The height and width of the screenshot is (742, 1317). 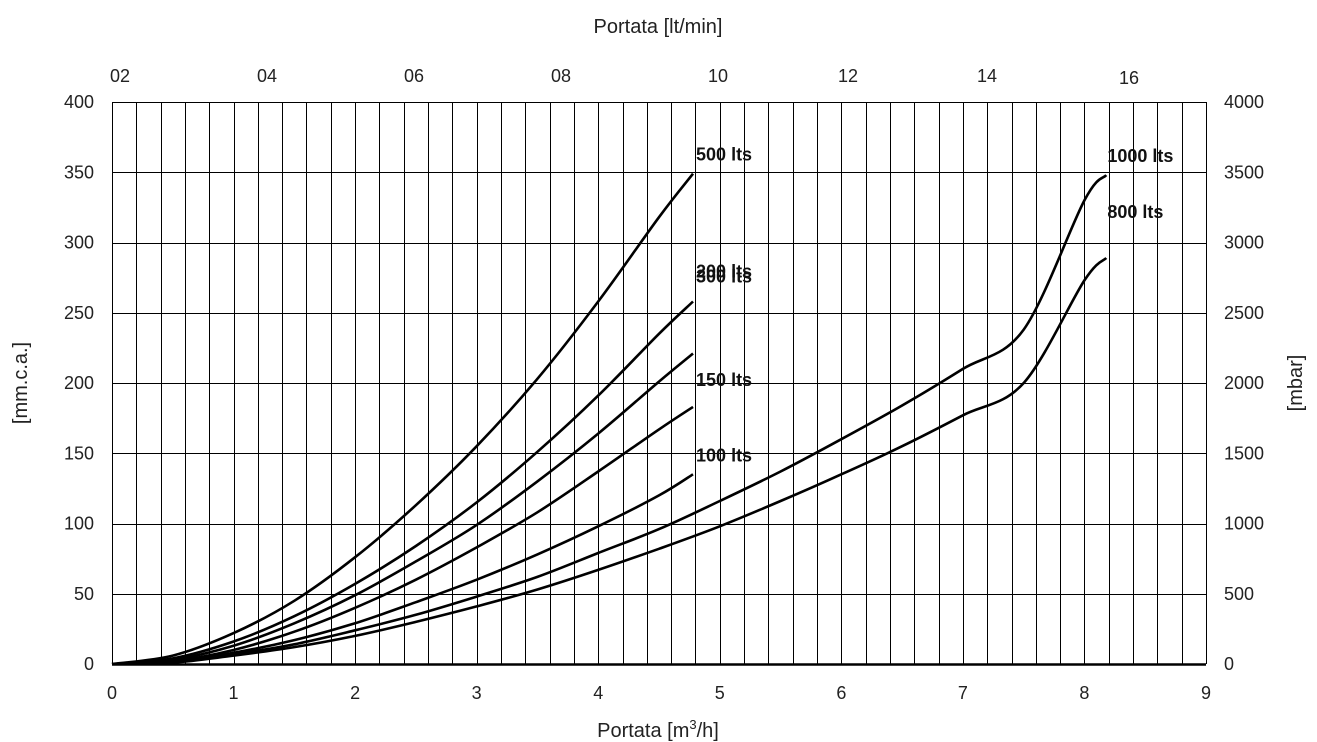 What do you see at coordinates (84, 594) in the screenshot?
I see `y-left-tick-label: 50` at bounding box center [84, 594].